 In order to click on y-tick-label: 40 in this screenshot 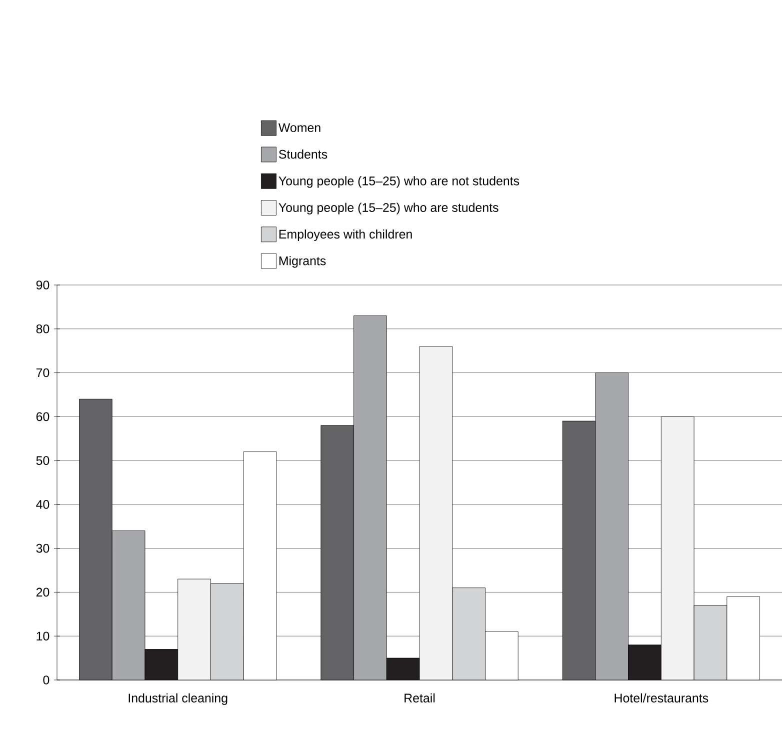, I will do `click(43, 504)`.